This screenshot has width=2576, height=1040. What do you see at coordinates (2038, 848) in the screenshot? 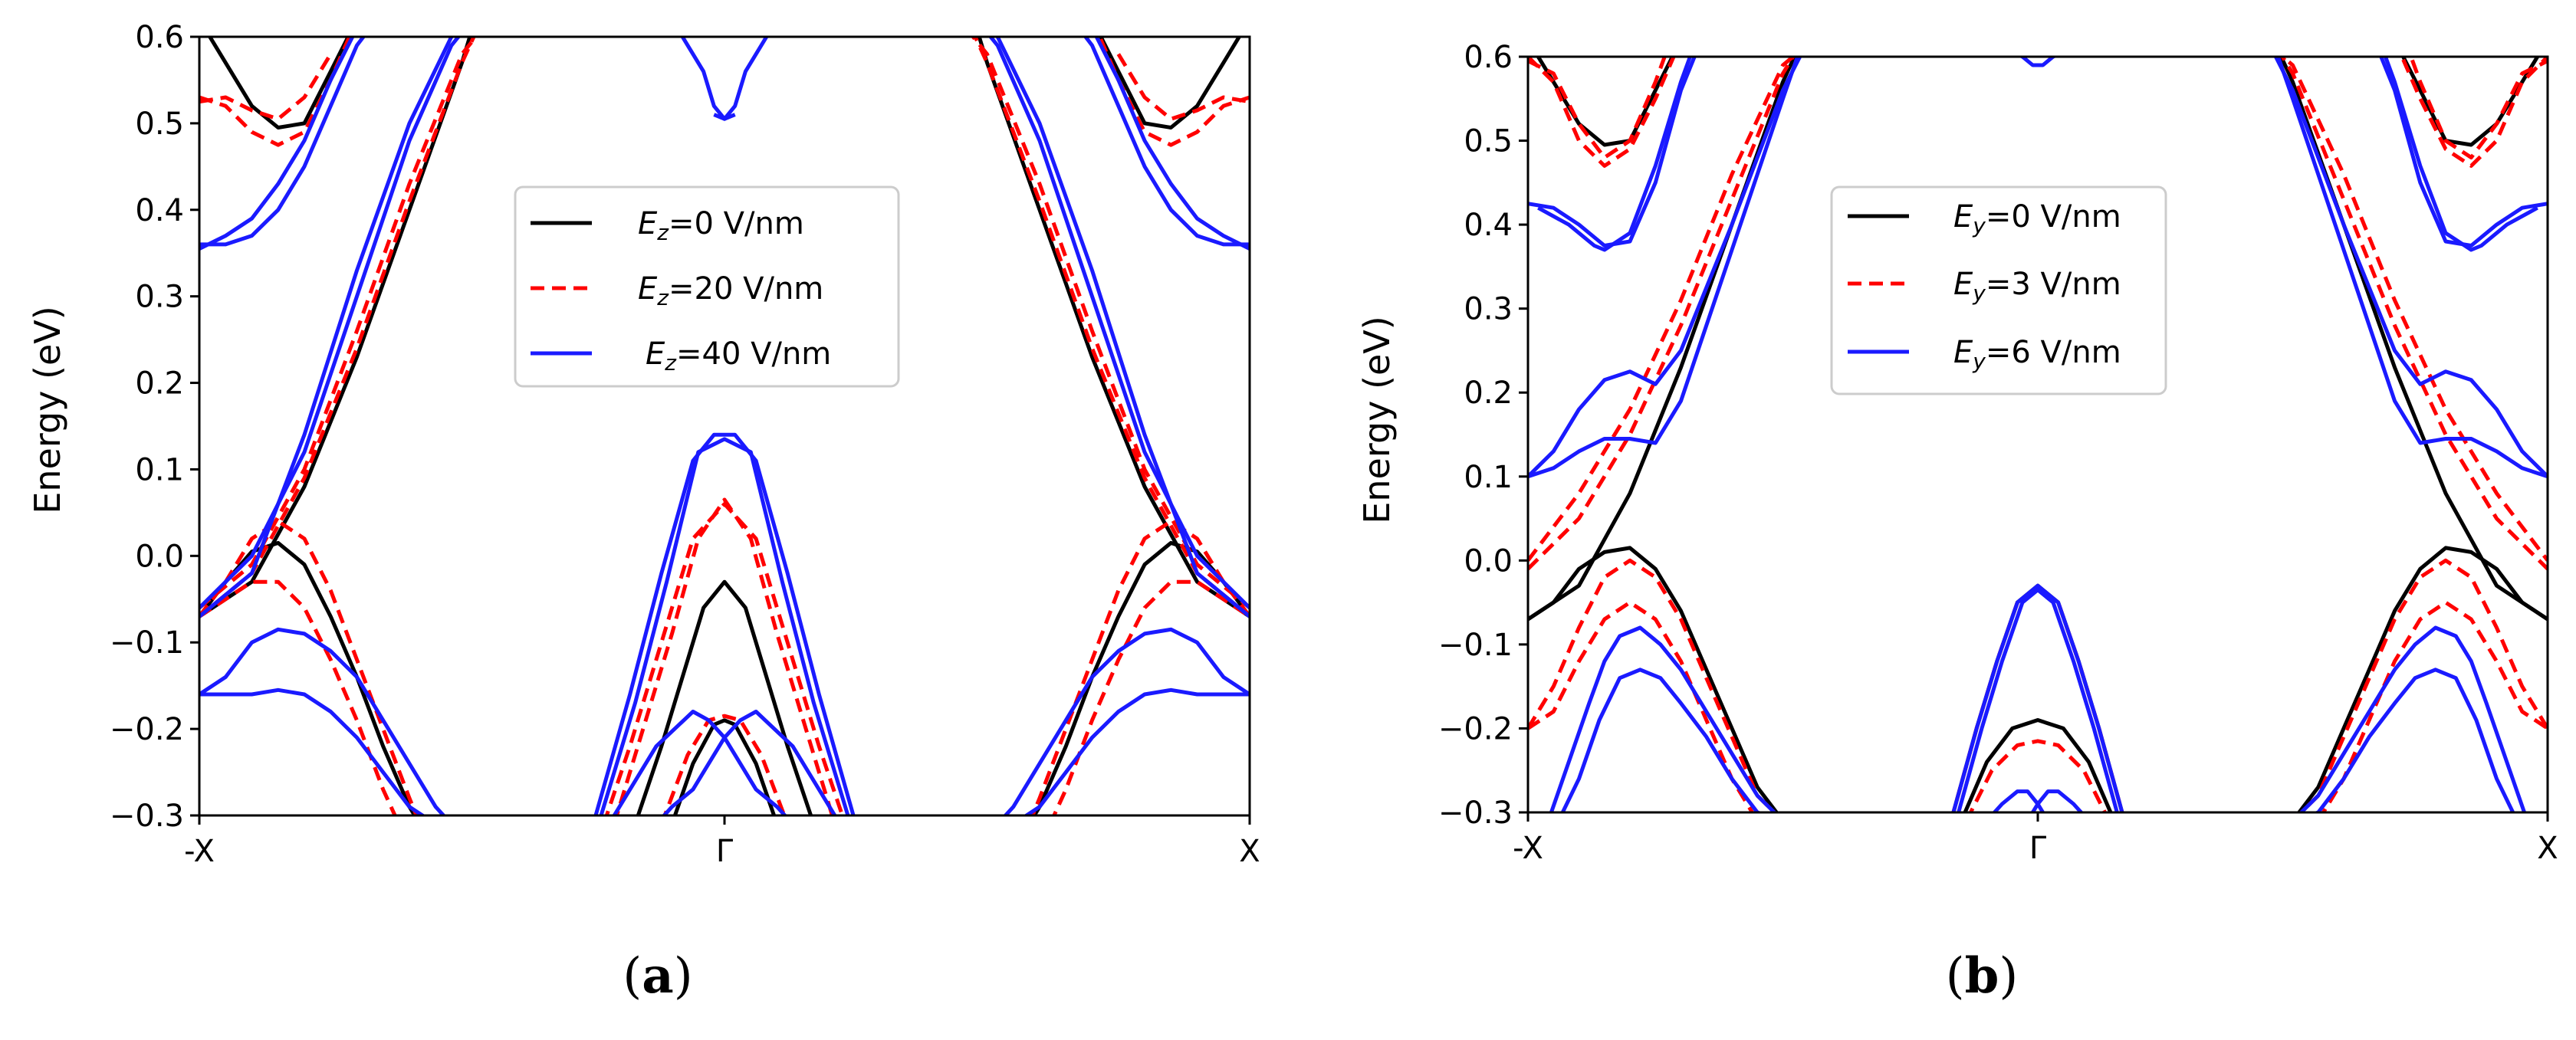
I see `panel-b-xtick-label-1: Γ` at bounding box center [2038, 848].